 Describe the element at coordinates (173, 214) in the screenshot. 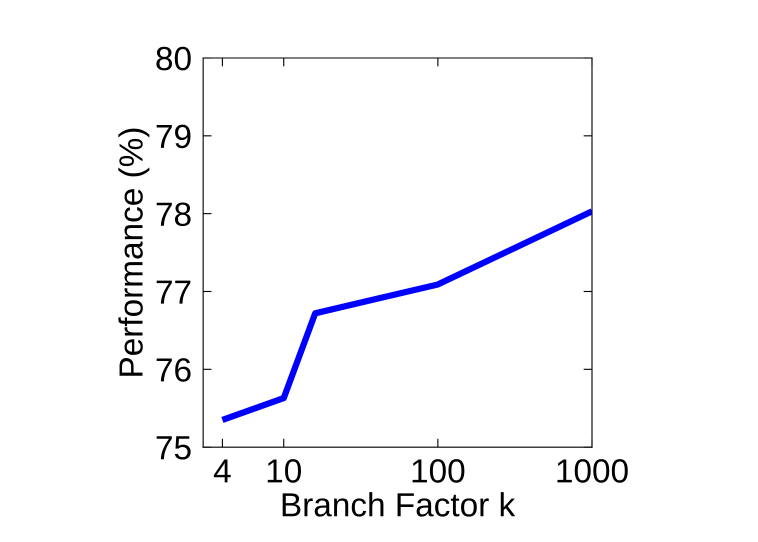

I see `y-tick-label: 78` at that location.